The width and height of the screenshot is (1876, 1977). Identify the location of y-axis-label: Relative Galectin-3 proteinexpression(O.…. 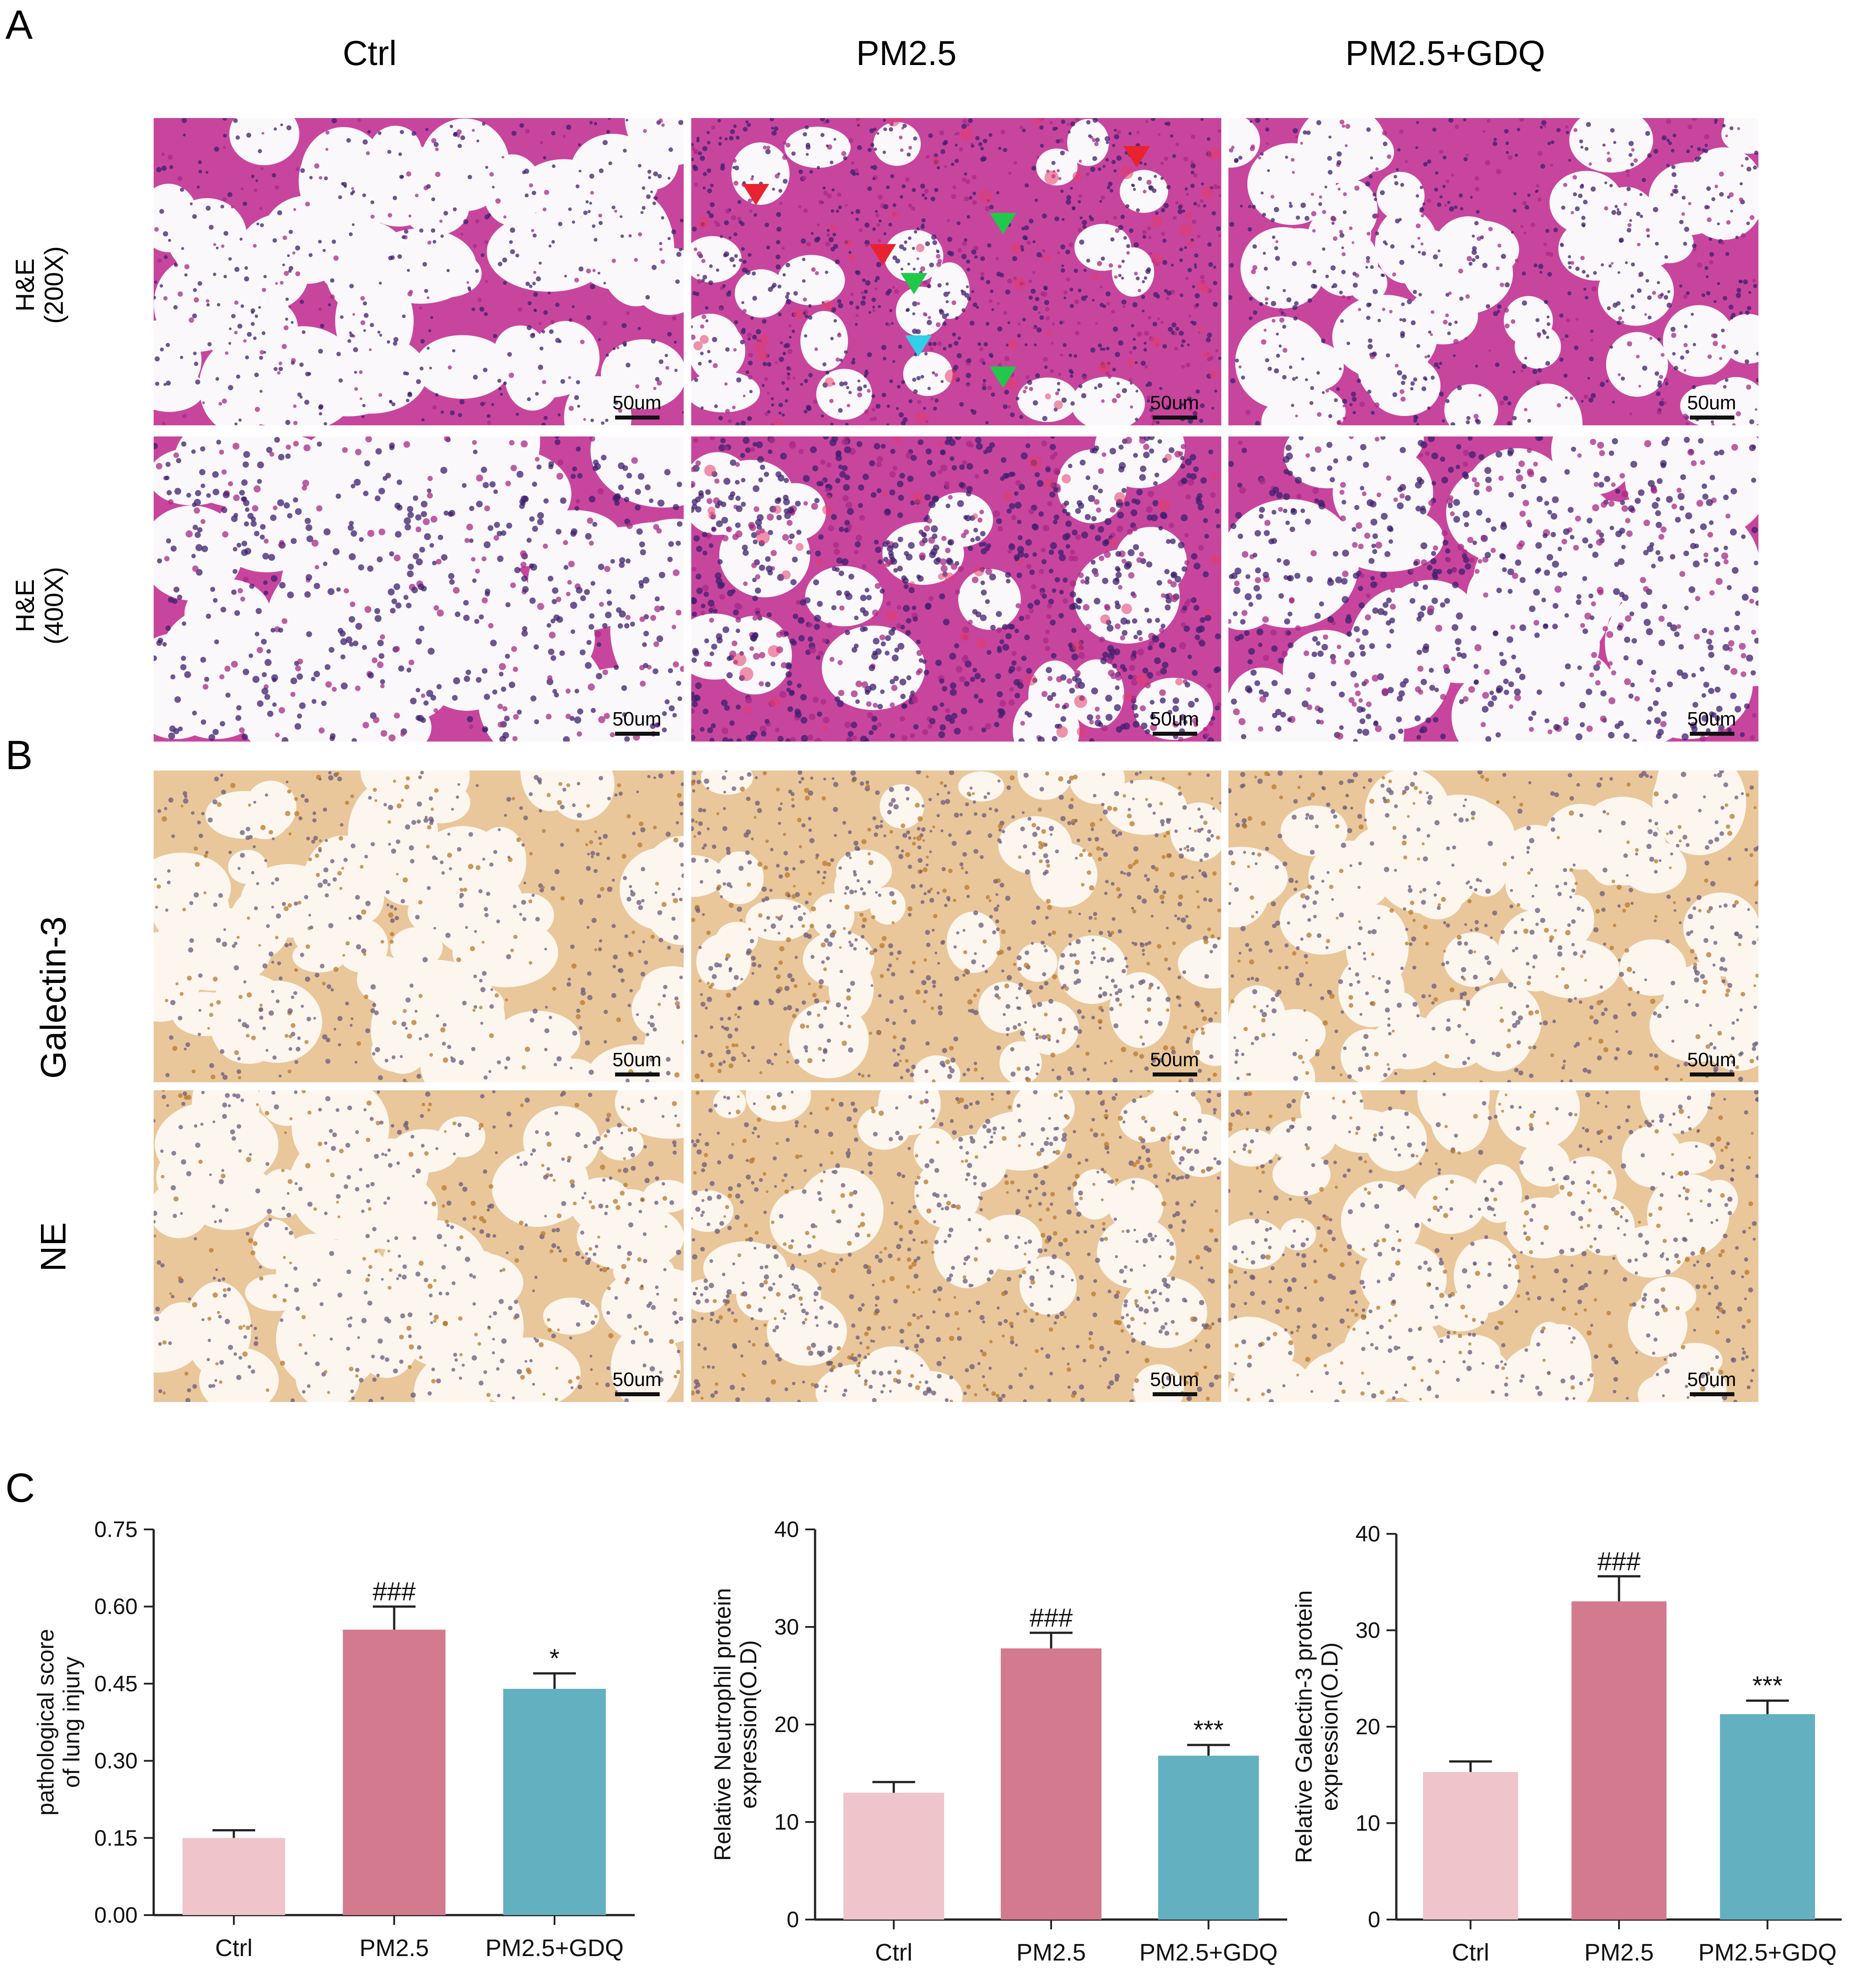
(1317, 1726).